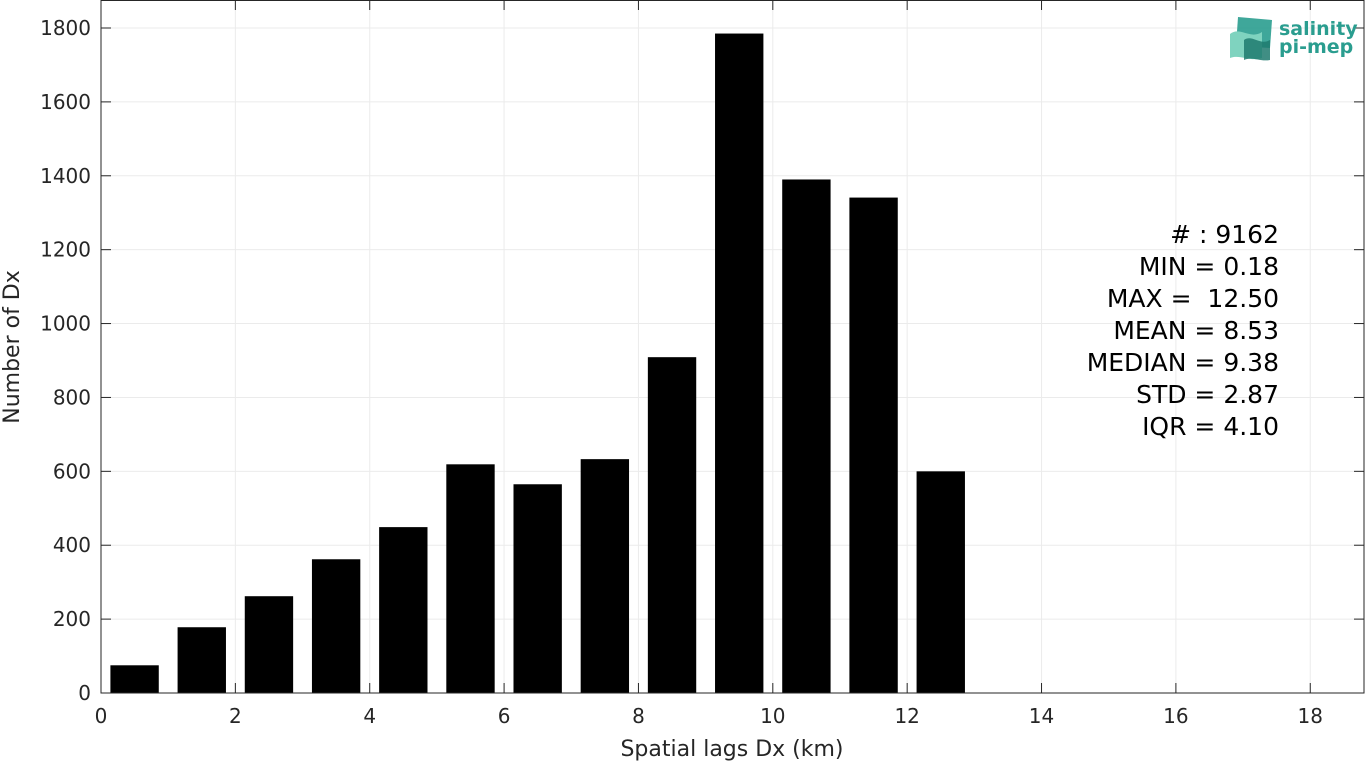 This screenshot has width=1365, height=763. I want to click on stat-line: STD = 2.87, so click(1207, 394).